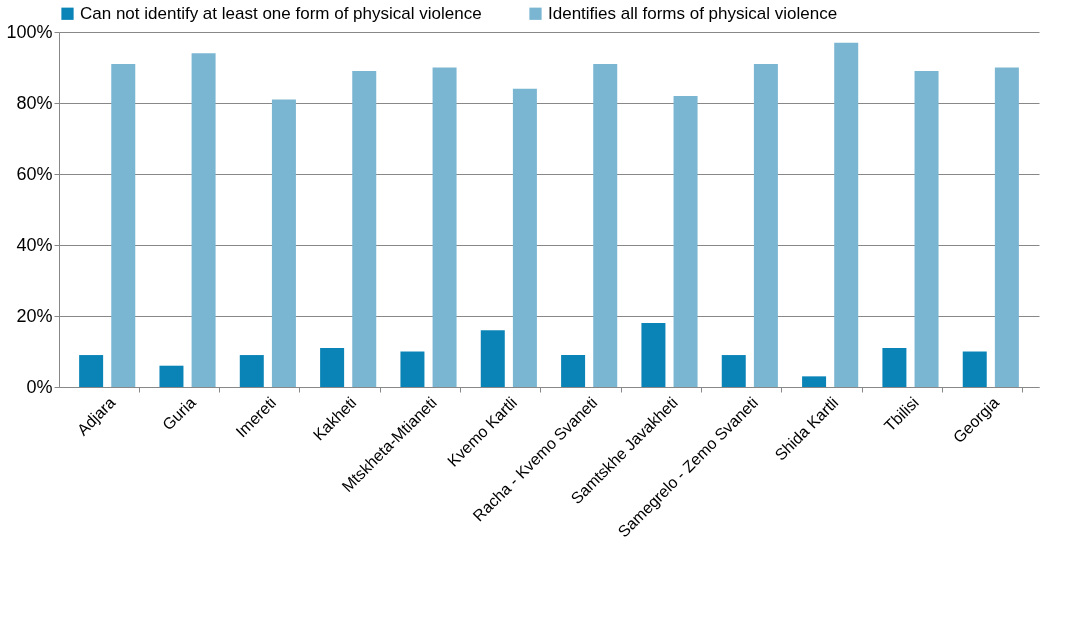 This screenshot has height=627, width=1073. Describe the element at coordinates (693, 13) in the screenshot. I see `legend-label: Identifies all forms of physical violence` at that location.